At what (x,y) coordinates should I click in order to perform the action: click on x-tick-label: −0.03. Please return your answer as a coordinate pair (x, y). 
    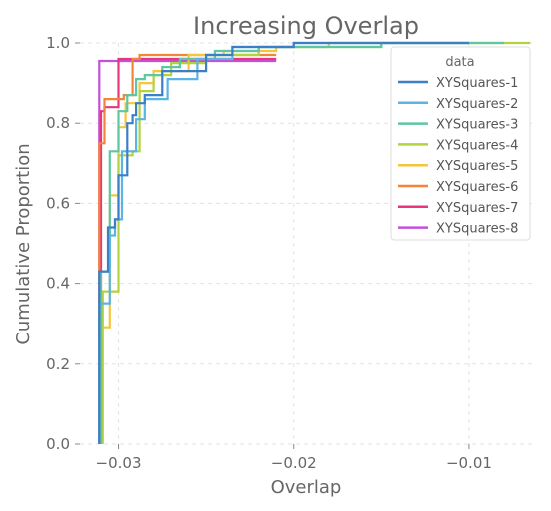
    Looking at the image, I should click on (119, 463).